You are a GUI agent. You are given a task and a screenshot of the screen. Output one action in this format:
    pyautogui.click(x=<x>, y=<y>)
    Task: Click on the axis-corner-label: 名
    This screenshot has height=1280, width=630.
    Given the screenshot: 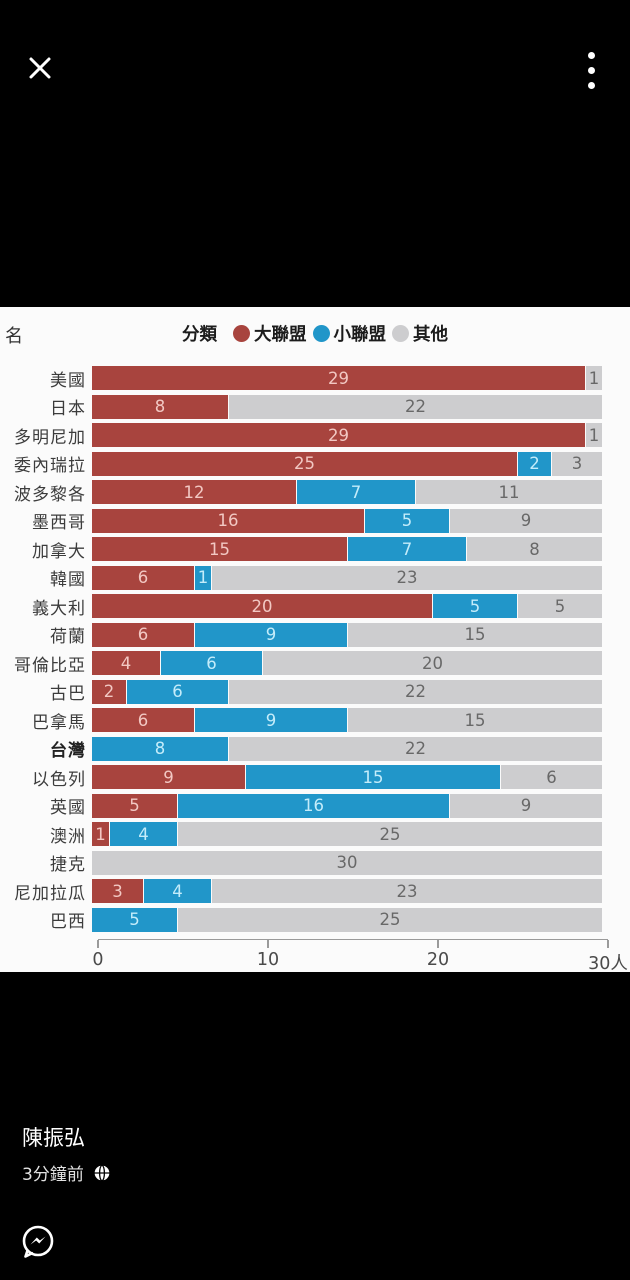 What is the action you would take?
    pyautogui.click(x=14, y=336)
    